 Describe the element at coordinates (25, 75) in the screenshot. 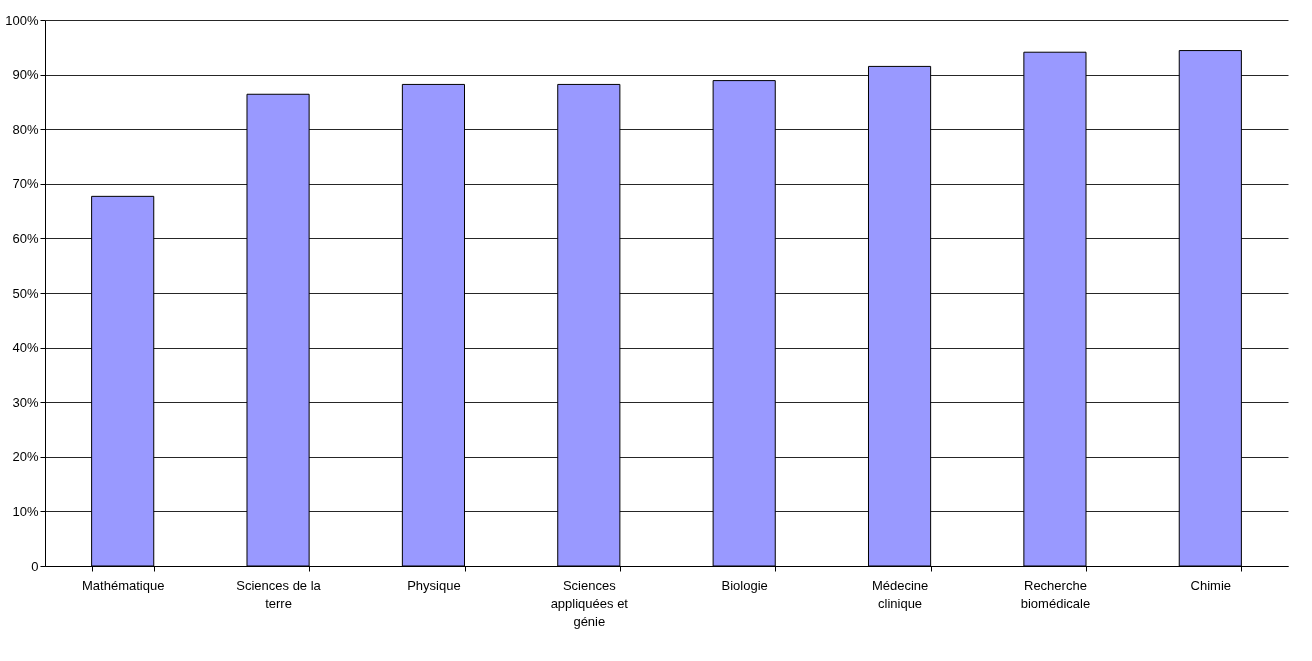

I see `y-tick-label: 90%` at that location.